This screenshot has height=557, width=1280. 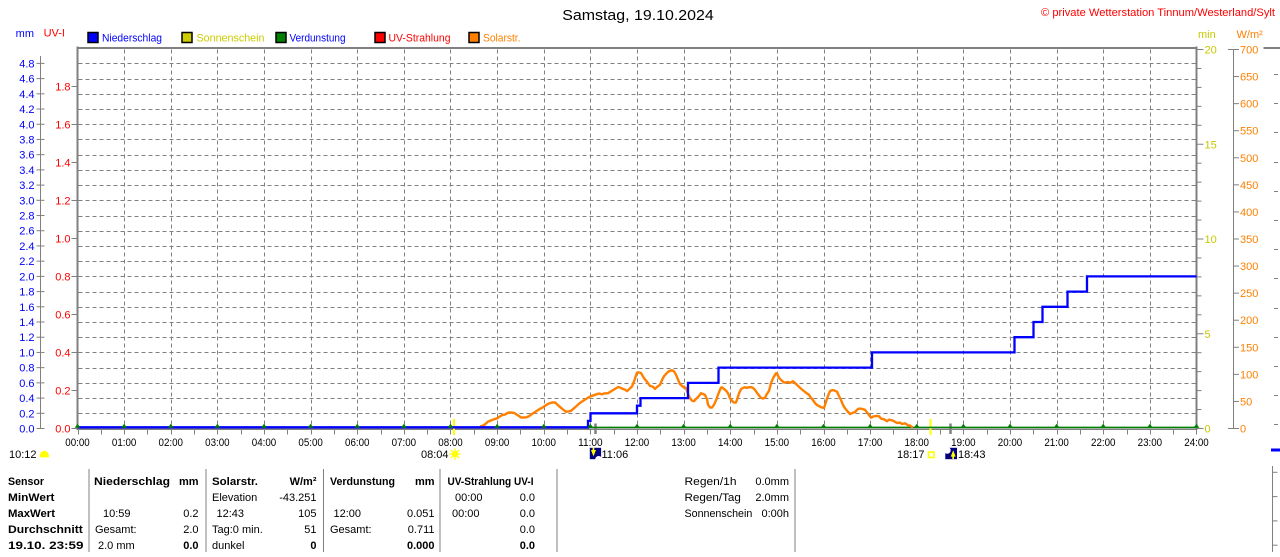 What do you see at coordinates (62, 240) in the screenshot?
I see `svg-text: 1.0` at bounding box center [62, 240].